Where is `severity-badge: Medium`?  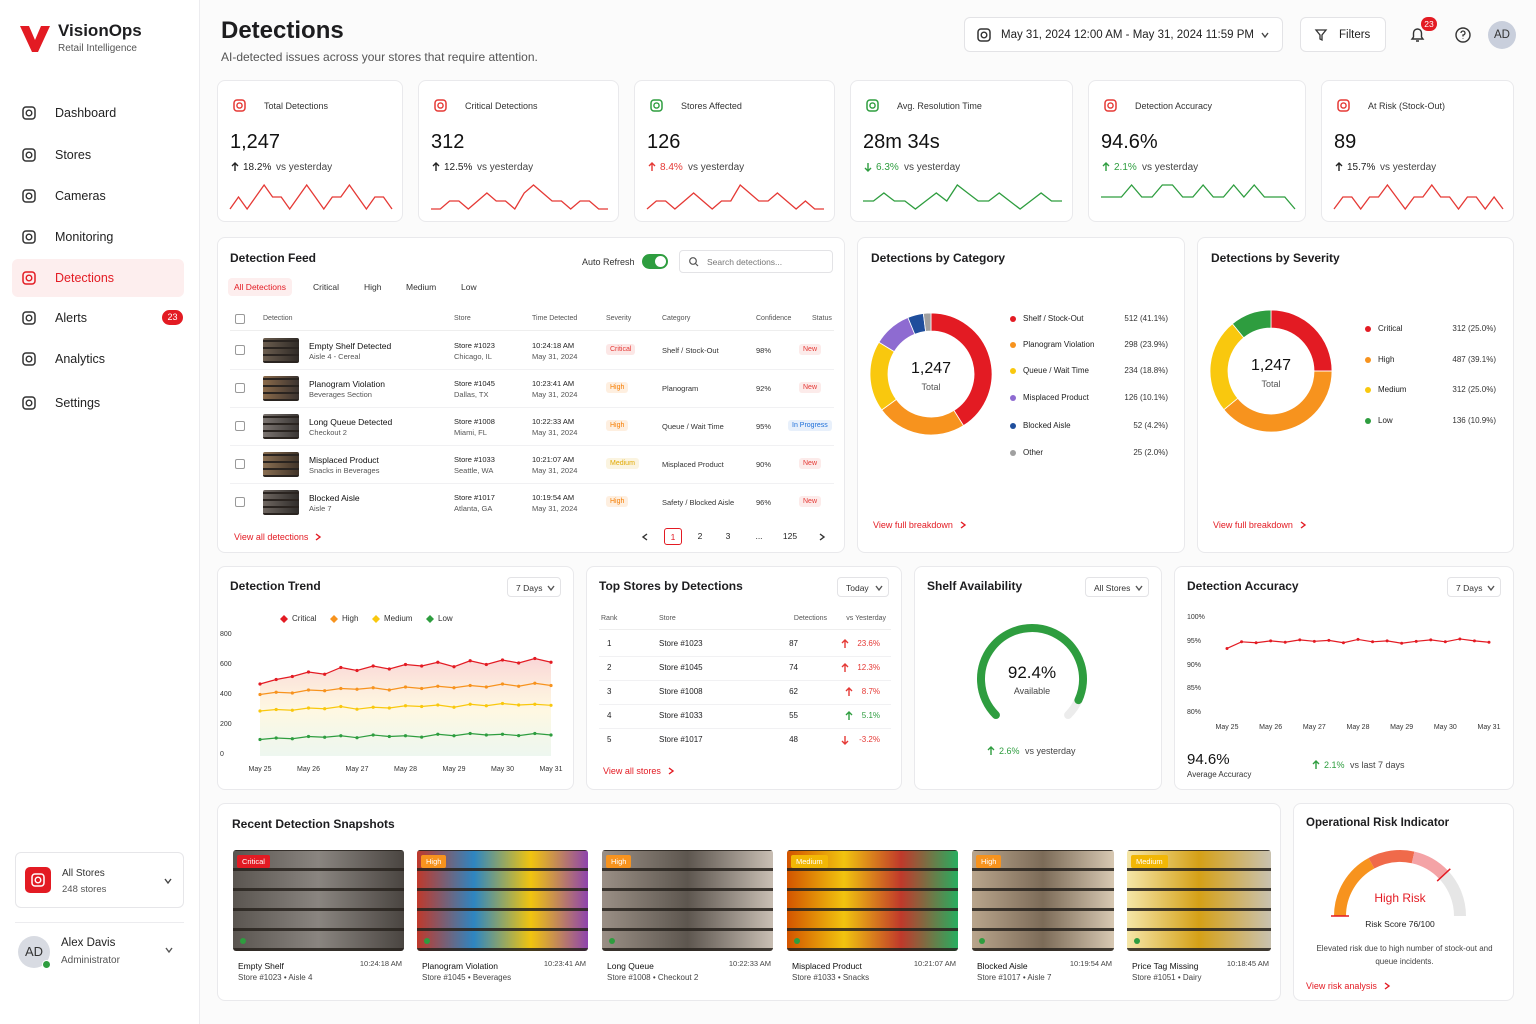 severity-badge: Medium is located at coordinates (1149, 861).